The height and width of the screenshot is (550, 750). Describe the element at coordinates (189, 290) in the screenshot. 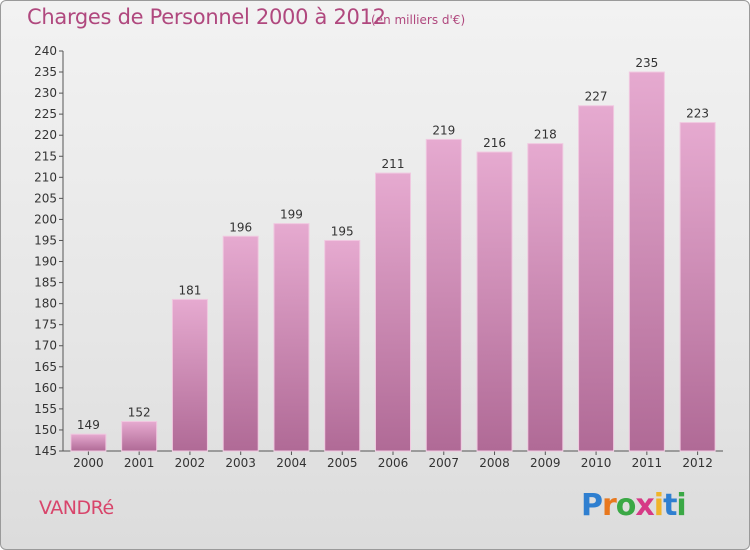

I see `bar-value-label: 181` at that location.